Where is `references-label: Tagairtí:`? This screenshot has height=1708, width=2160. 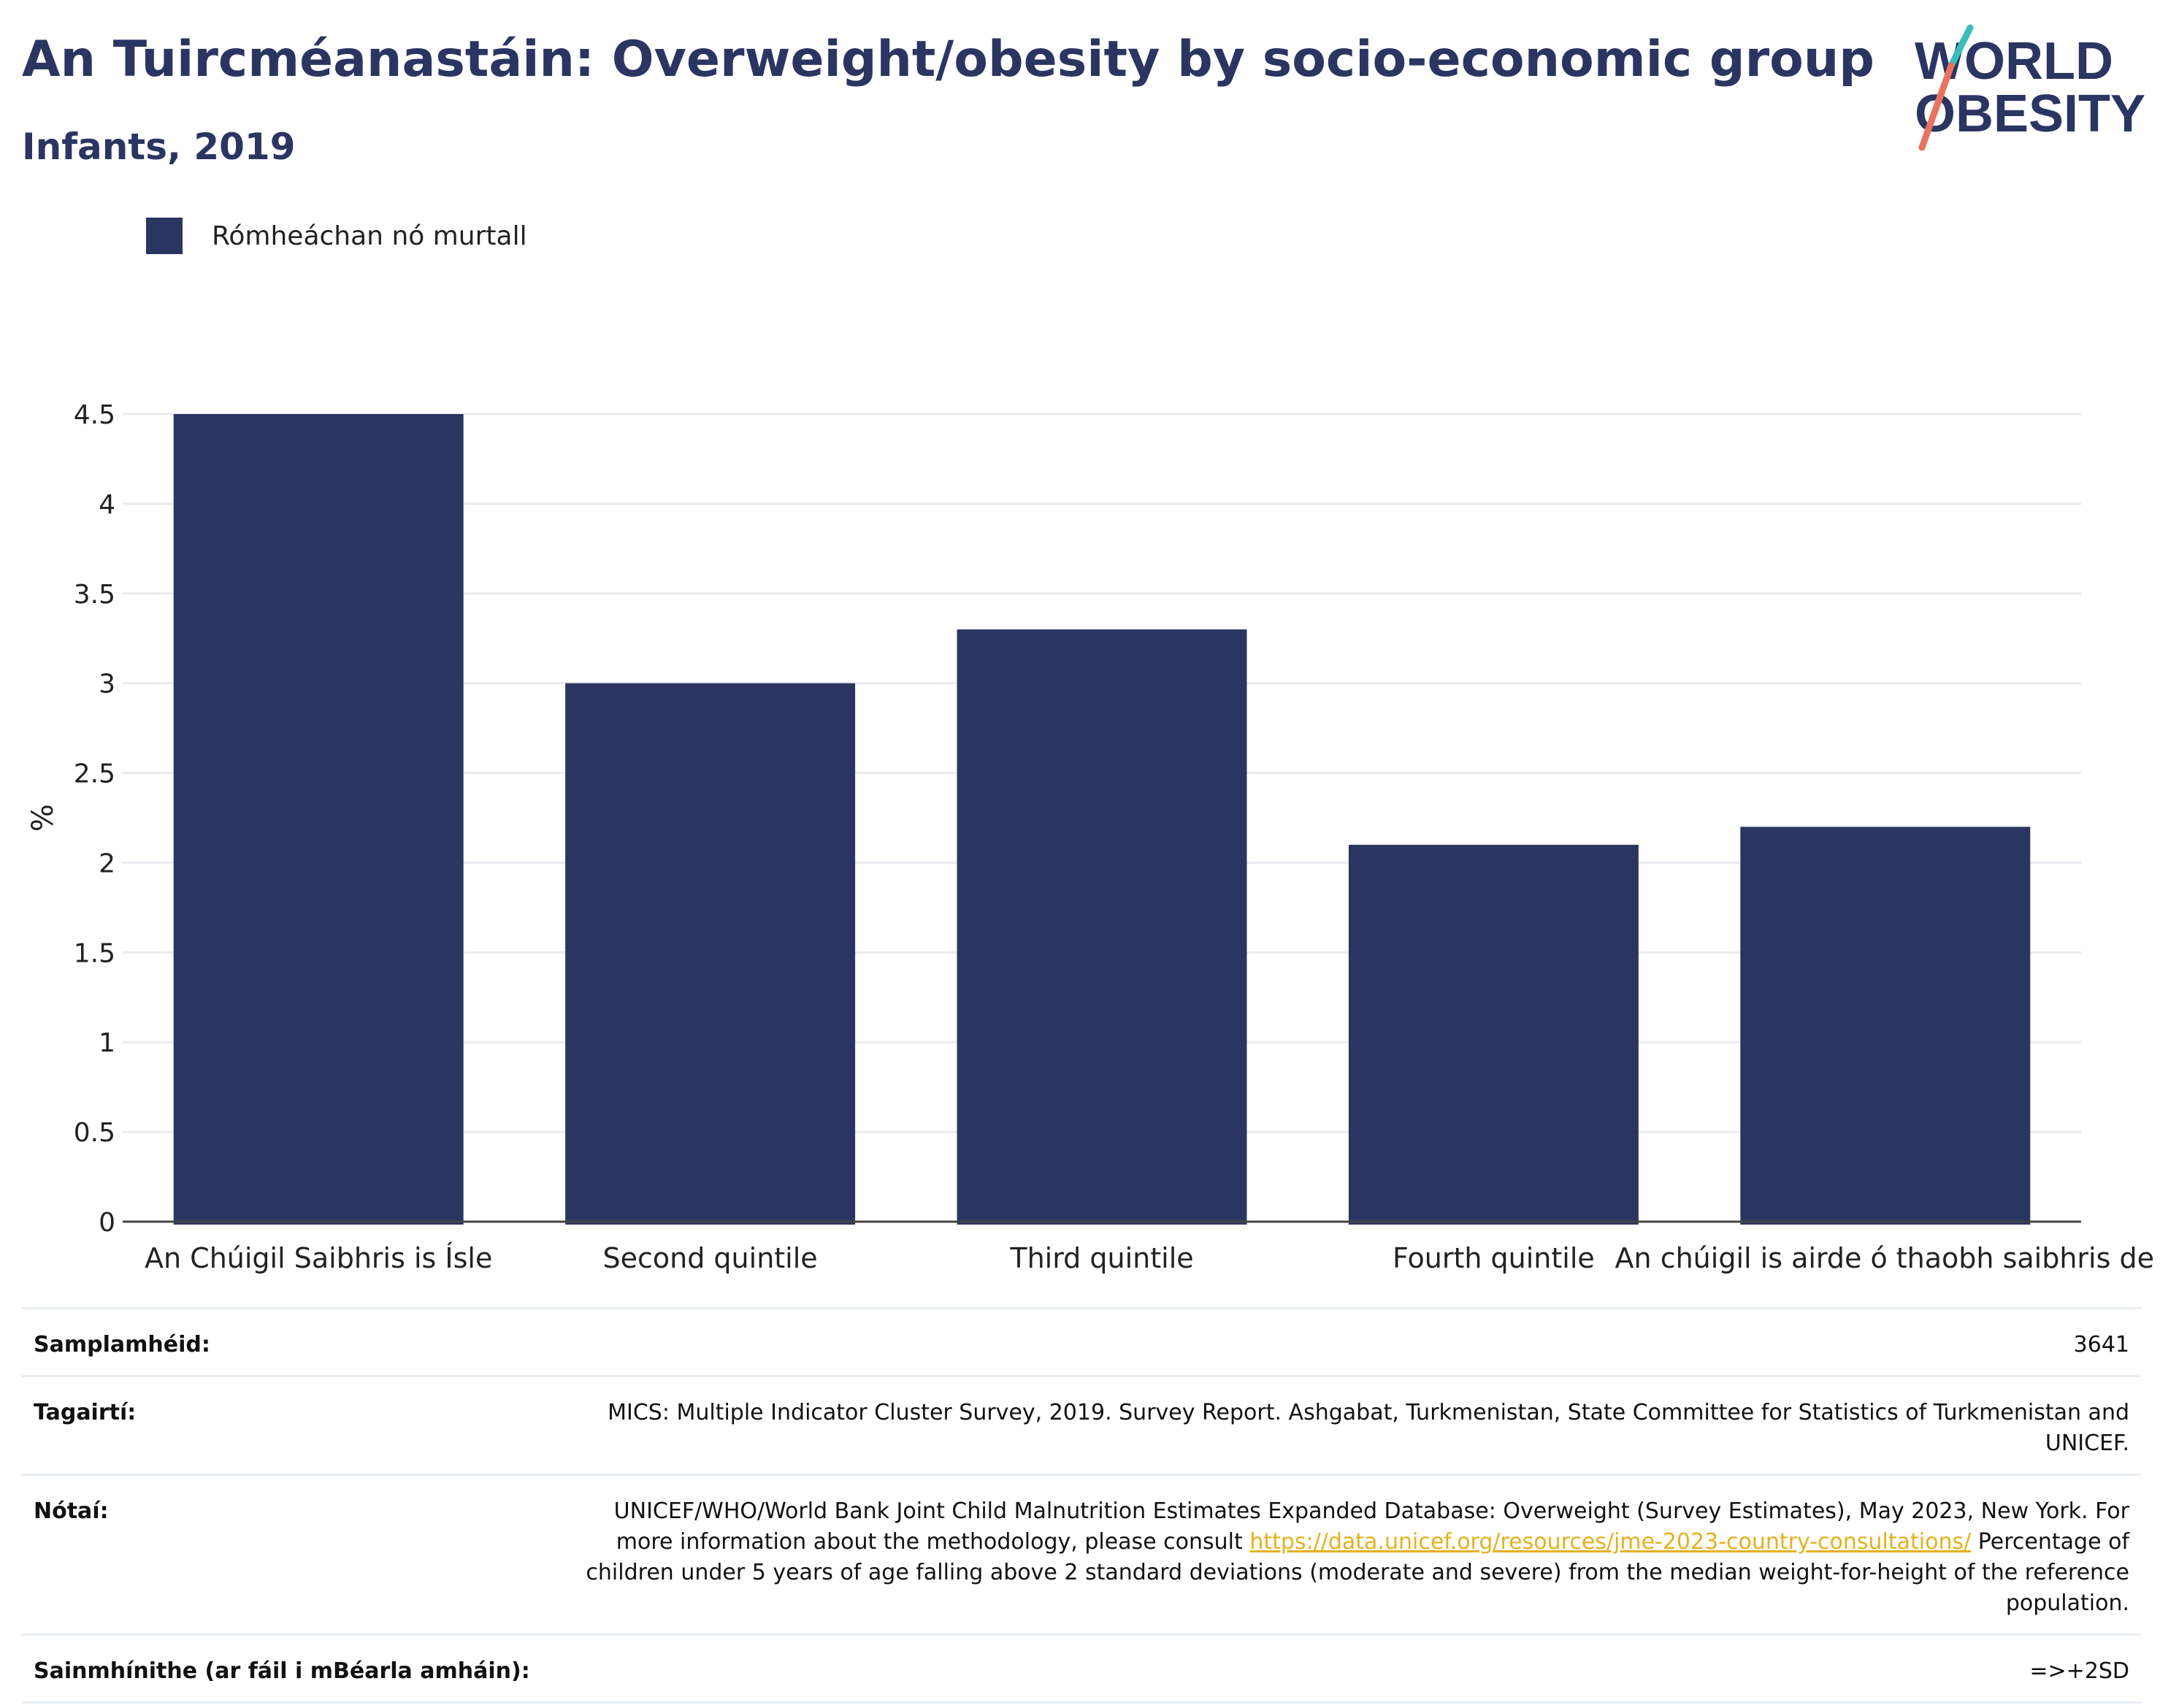 references-label: Tagairtí: is located at coordinates (290, 1425).